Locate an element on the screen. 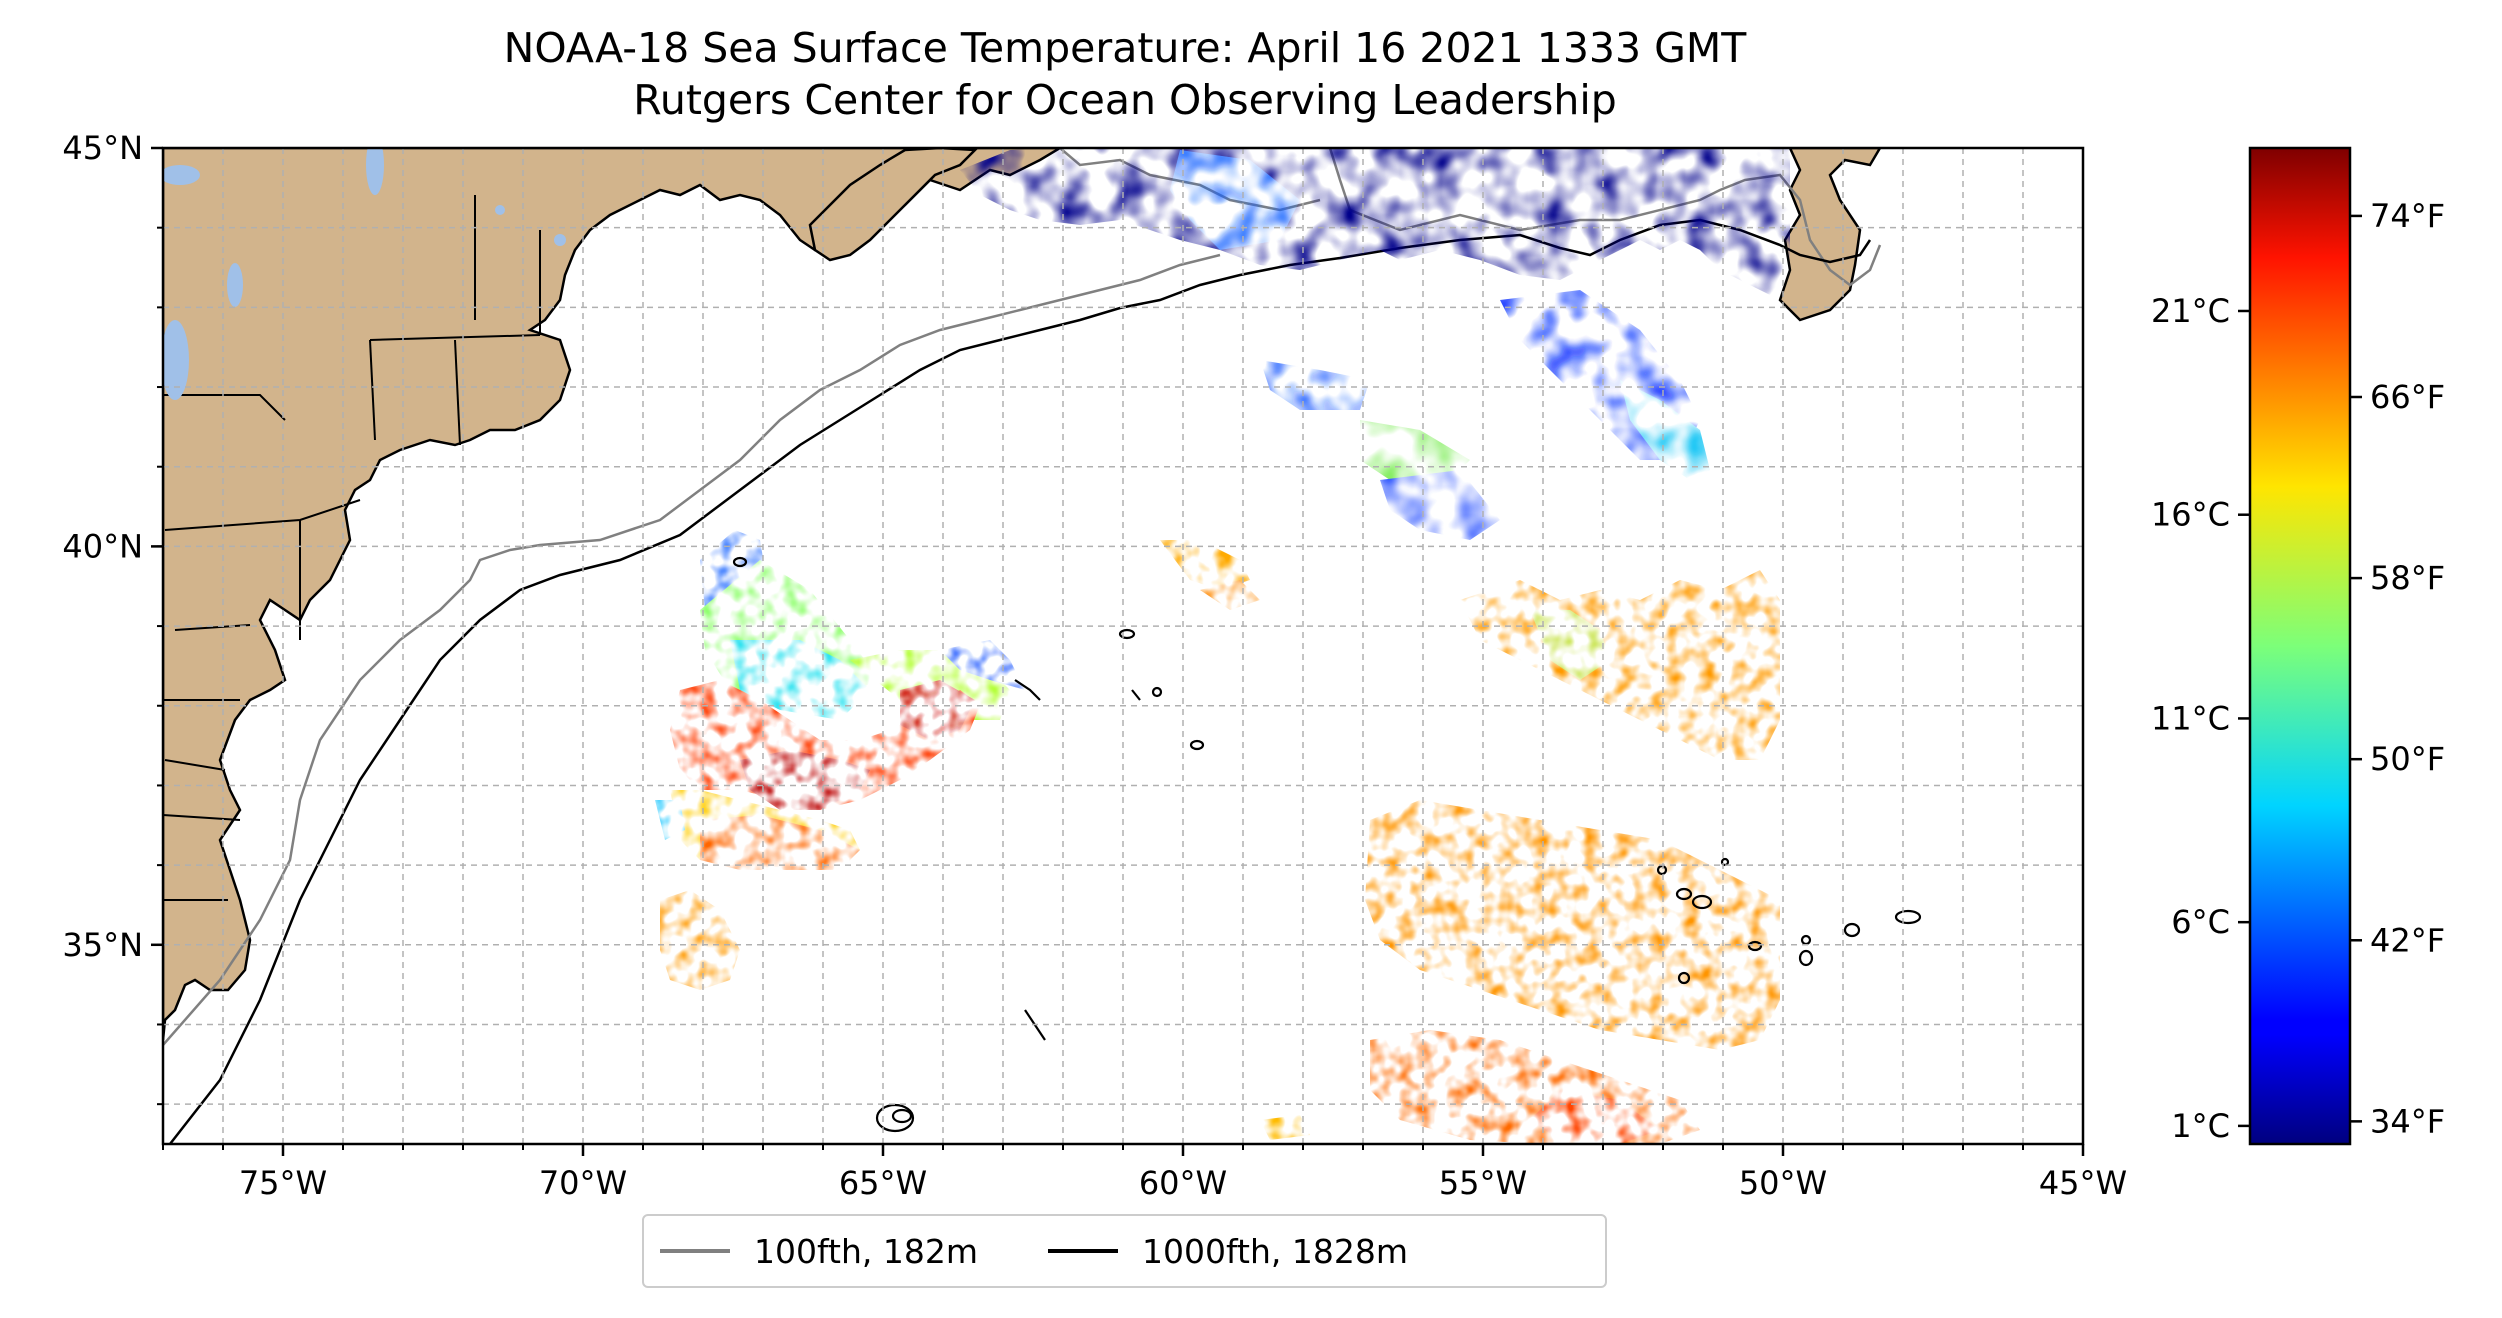 Image resolution: width=2502 pixels, height=1318 pixels. celsius-tick-label: 6°C is located at coordinates (2200, 922).